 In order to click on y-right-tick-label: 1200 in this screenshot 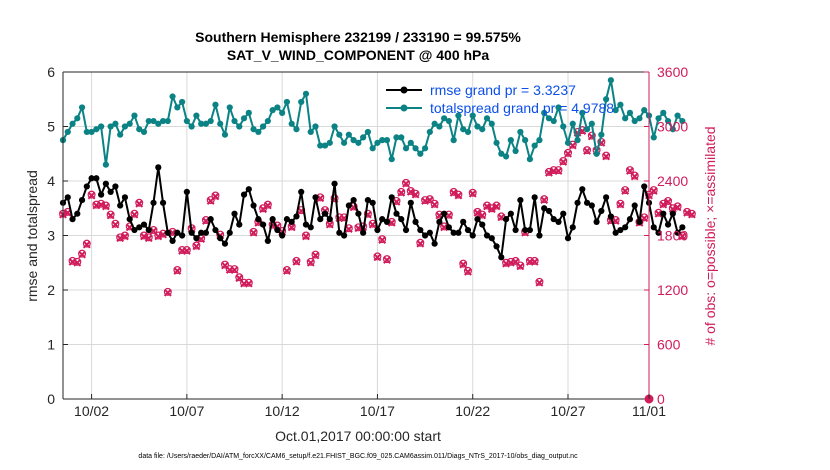, I will do `click(672, 290)`.